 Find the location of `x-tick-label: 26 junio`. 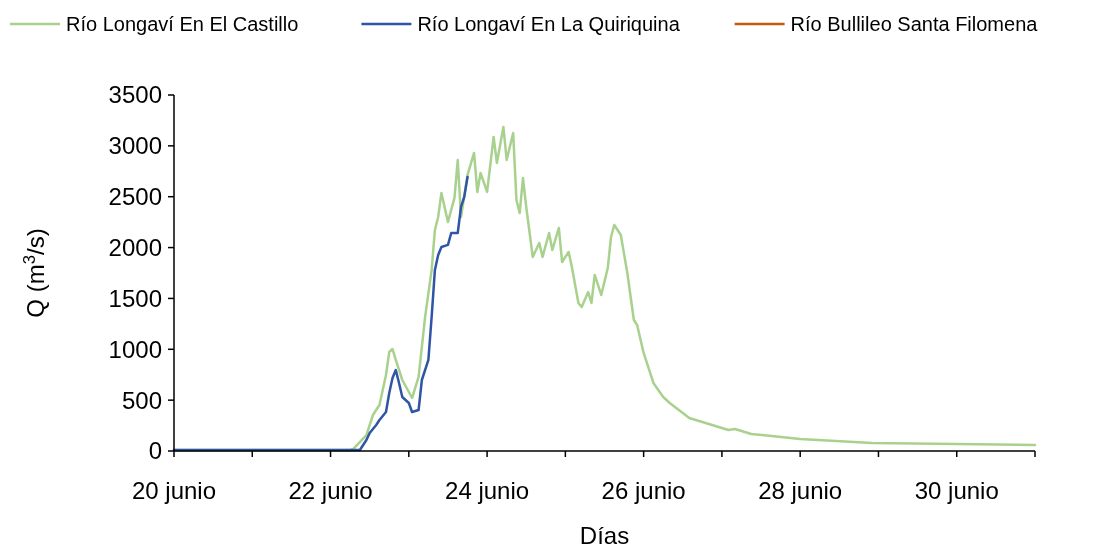

x-tick-label: 26 junio is located at coordinates (643, 490).